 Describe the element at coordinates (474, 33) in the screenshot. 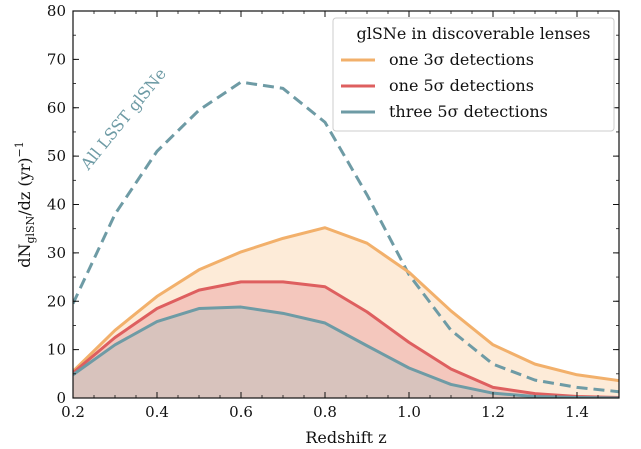

I see `legend-title: glSNe in discoverable lenses` at that location.